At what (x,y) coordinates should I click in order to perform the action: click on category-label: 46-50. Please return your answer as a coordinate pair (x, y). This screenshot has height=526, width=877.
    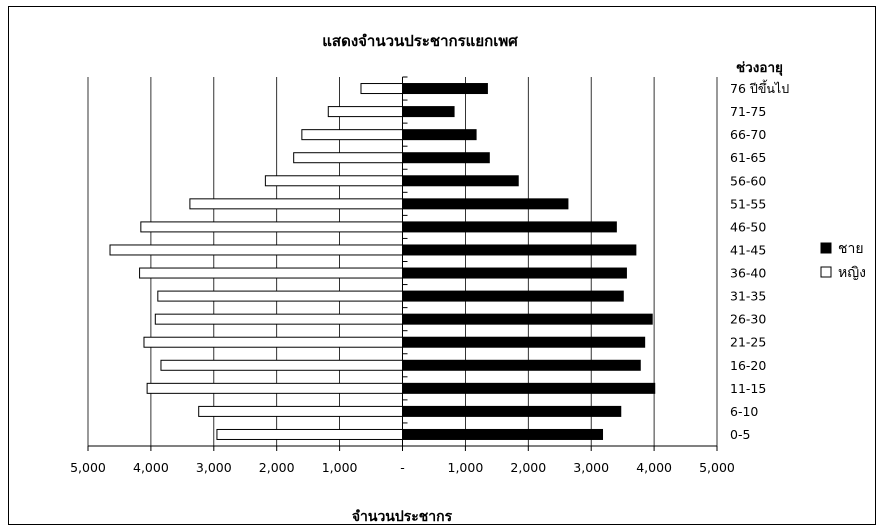
    Looking at the image, I should click on (748, 226).